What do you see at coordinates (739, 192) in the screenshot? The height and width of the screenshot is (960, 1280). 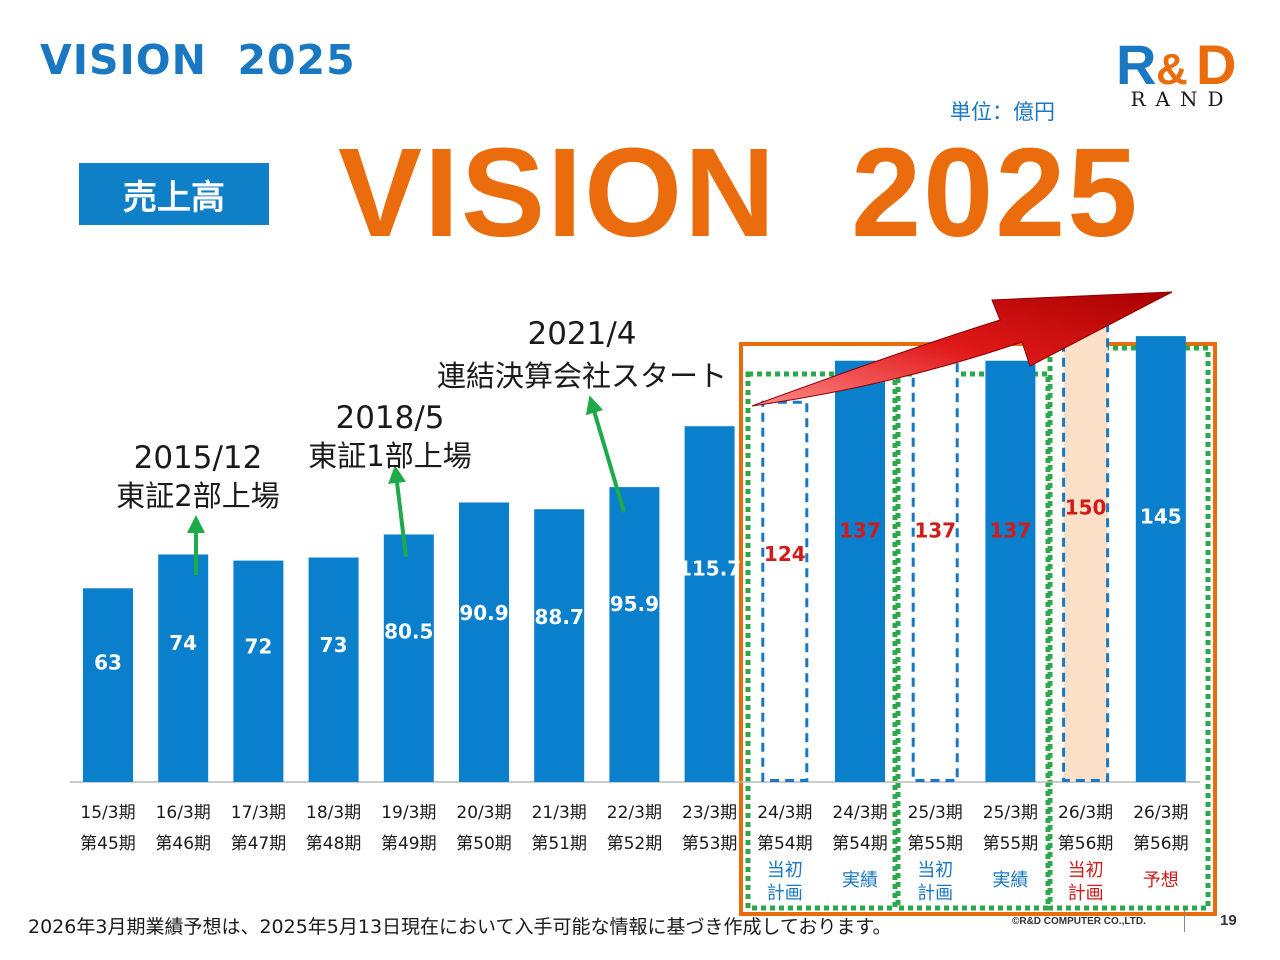 I see `vision-title: VISION 2025` at bounding box center [739, 192].